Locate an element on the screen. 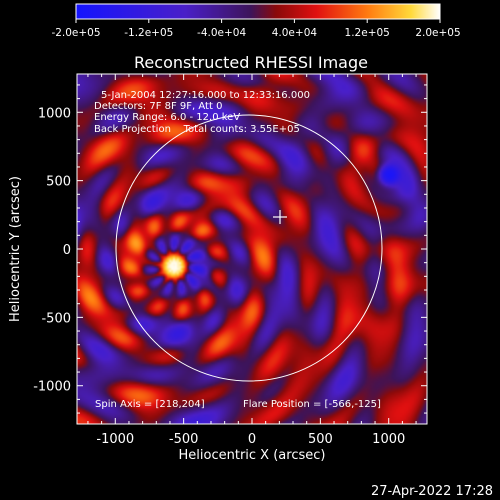 The image size is (500, 500). y-tick-label: 1000 is located at coordinates (54, 113).